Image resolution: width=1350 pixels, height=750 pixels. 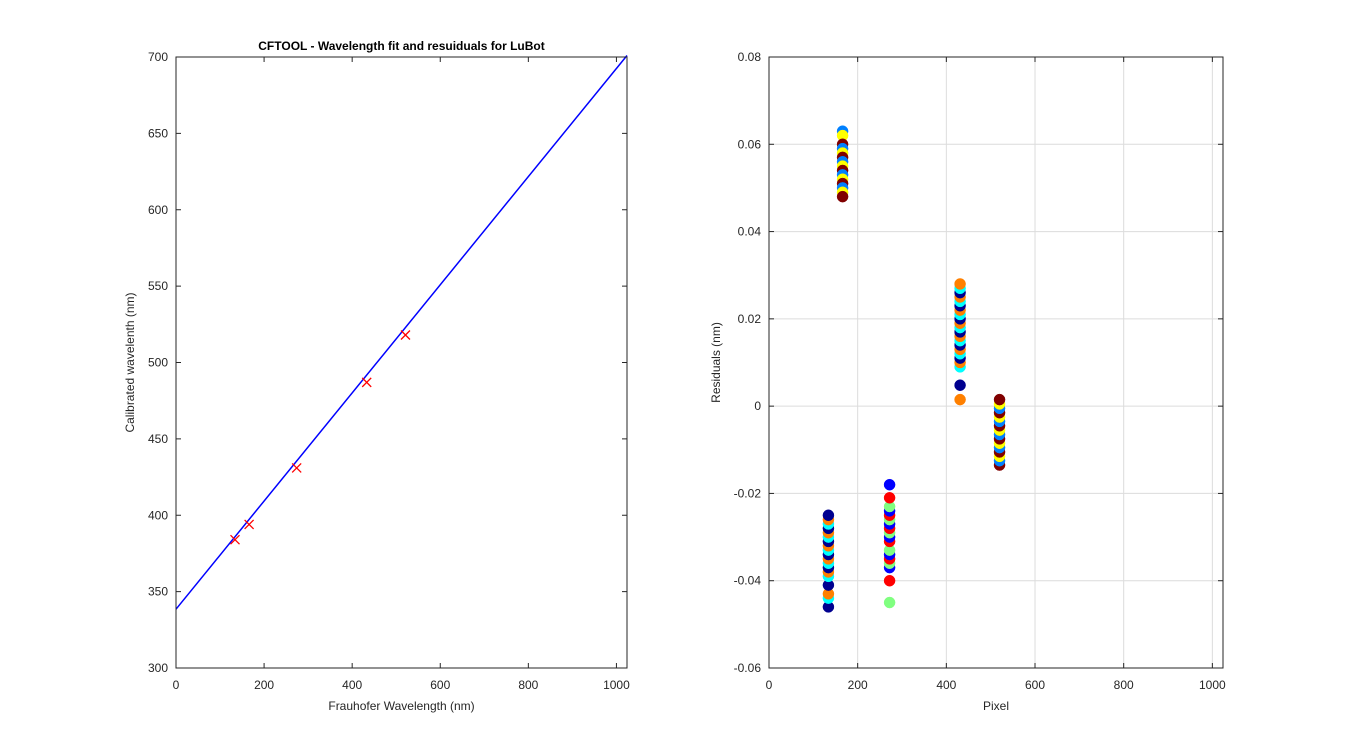 I want to click on residuals-y-tick-label: 0, so click(x=757, y=406).